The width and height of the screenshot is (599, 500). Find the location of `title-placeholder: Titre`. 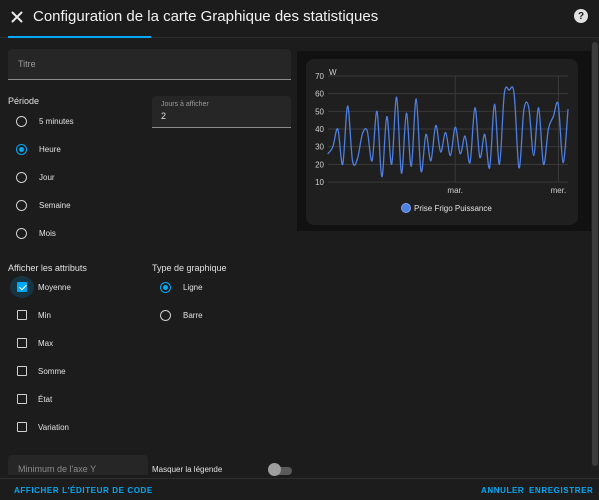

title-placeholder: Titre is located at coordinates (27, 64).